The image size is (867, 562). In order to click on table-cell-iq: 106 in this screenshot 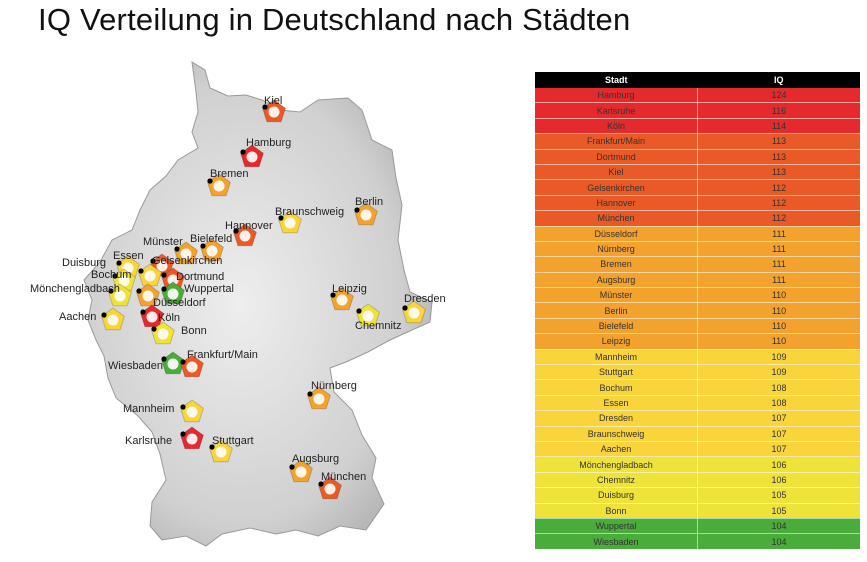, I will do `click(778, 464)`.